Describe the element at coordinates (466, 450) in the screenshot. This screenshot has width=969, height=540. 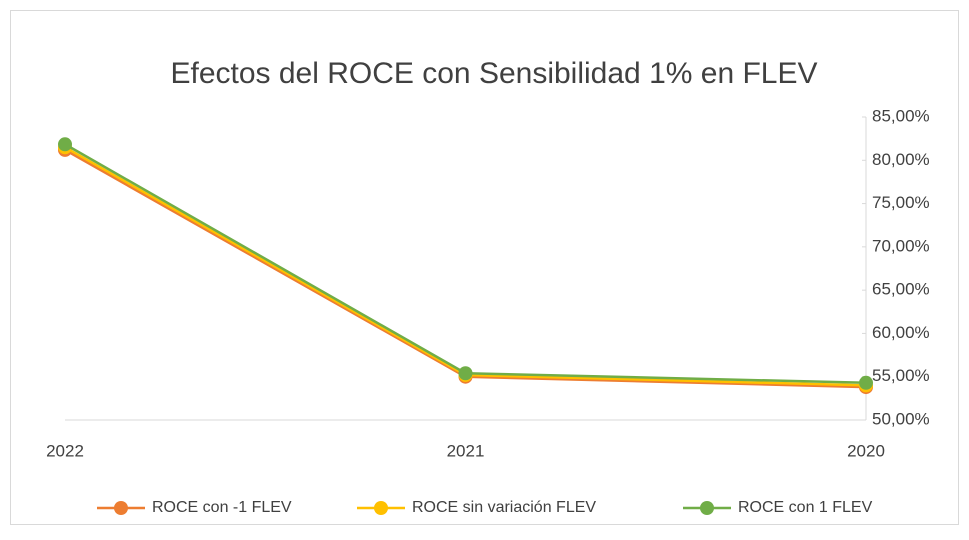
I see `x-tick-label: 2021` at that location.